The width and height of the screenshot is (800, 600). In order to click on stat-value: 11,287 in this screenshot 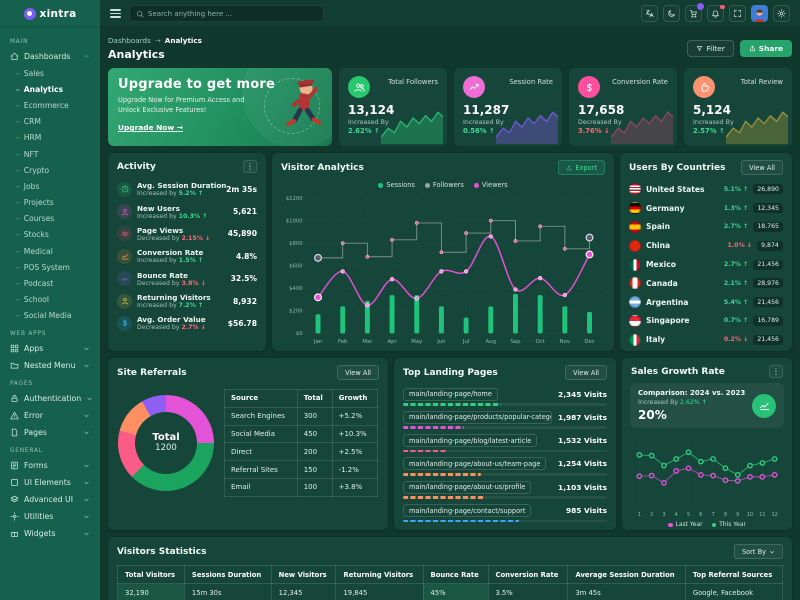, I will do `click(486, 110)`.